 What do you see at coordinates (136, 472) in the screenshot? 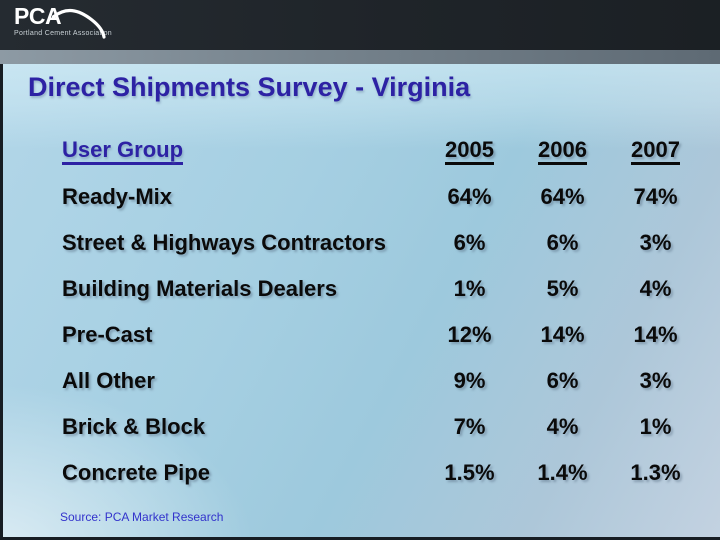
I see `row-label: Concrete Pipe` at bounding box center [136, 472].